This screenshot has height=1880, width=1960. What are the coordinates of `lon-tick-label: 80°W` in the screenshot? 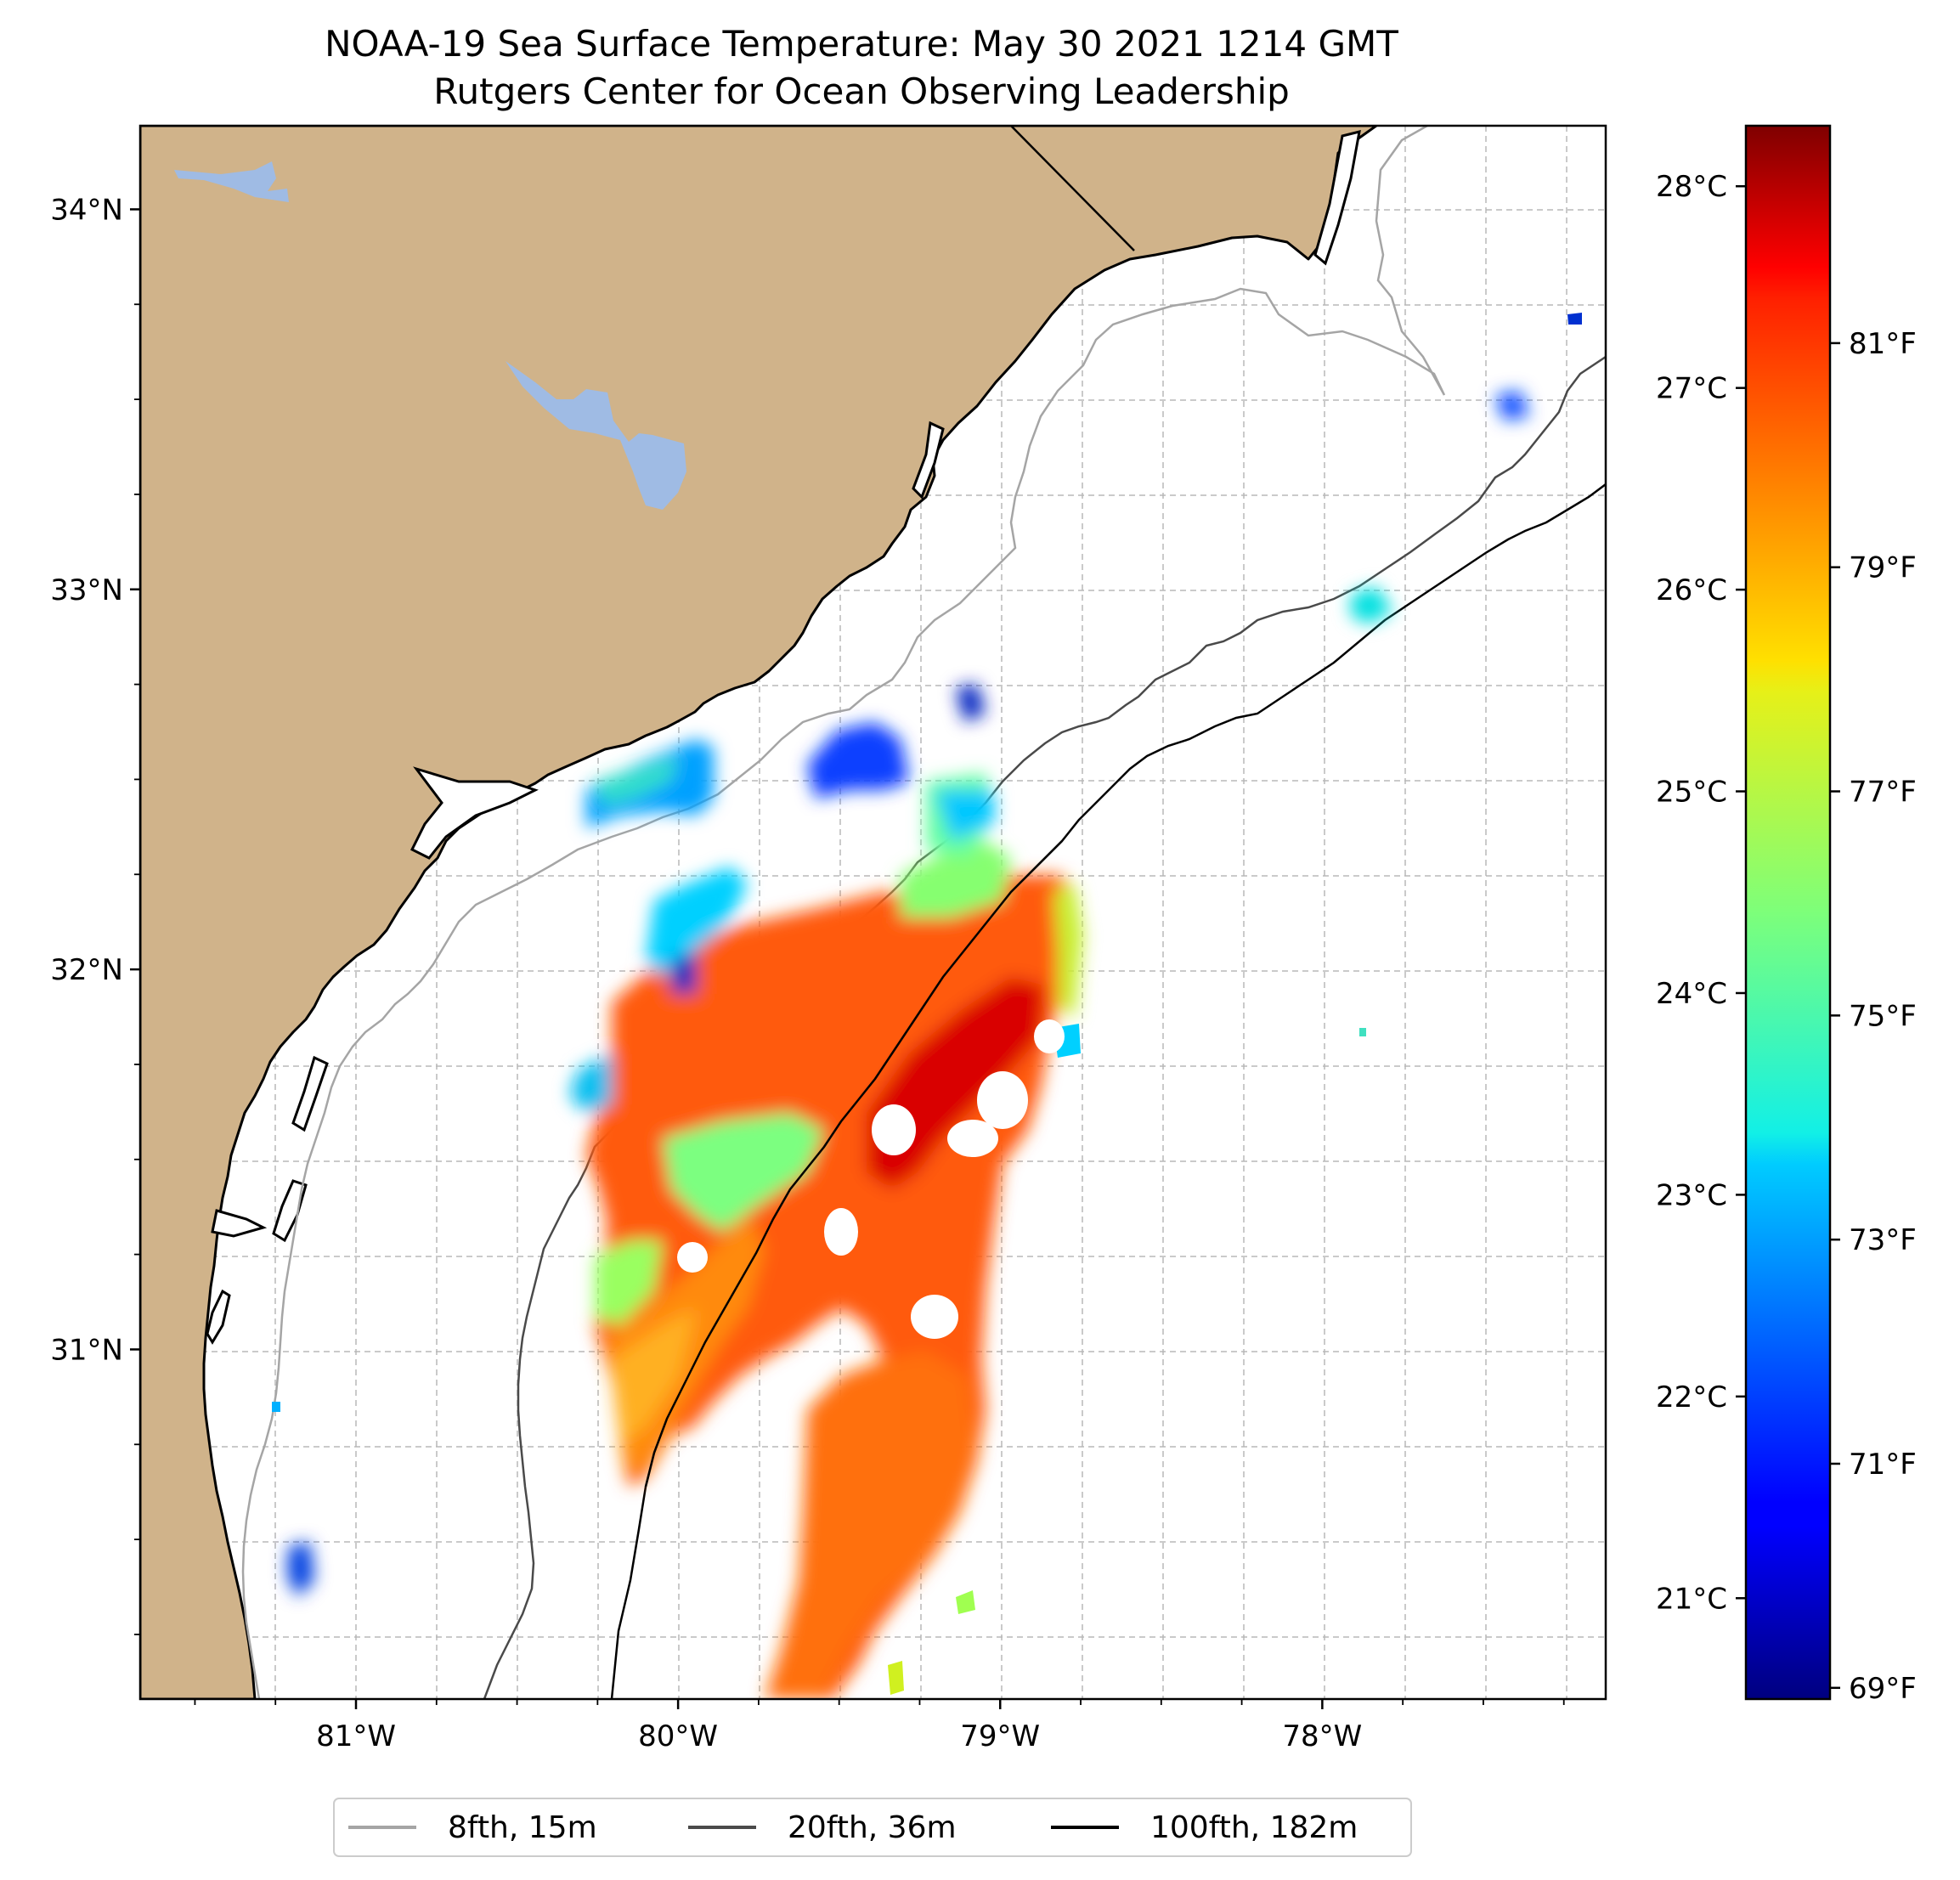 It's located at (678, 1736).